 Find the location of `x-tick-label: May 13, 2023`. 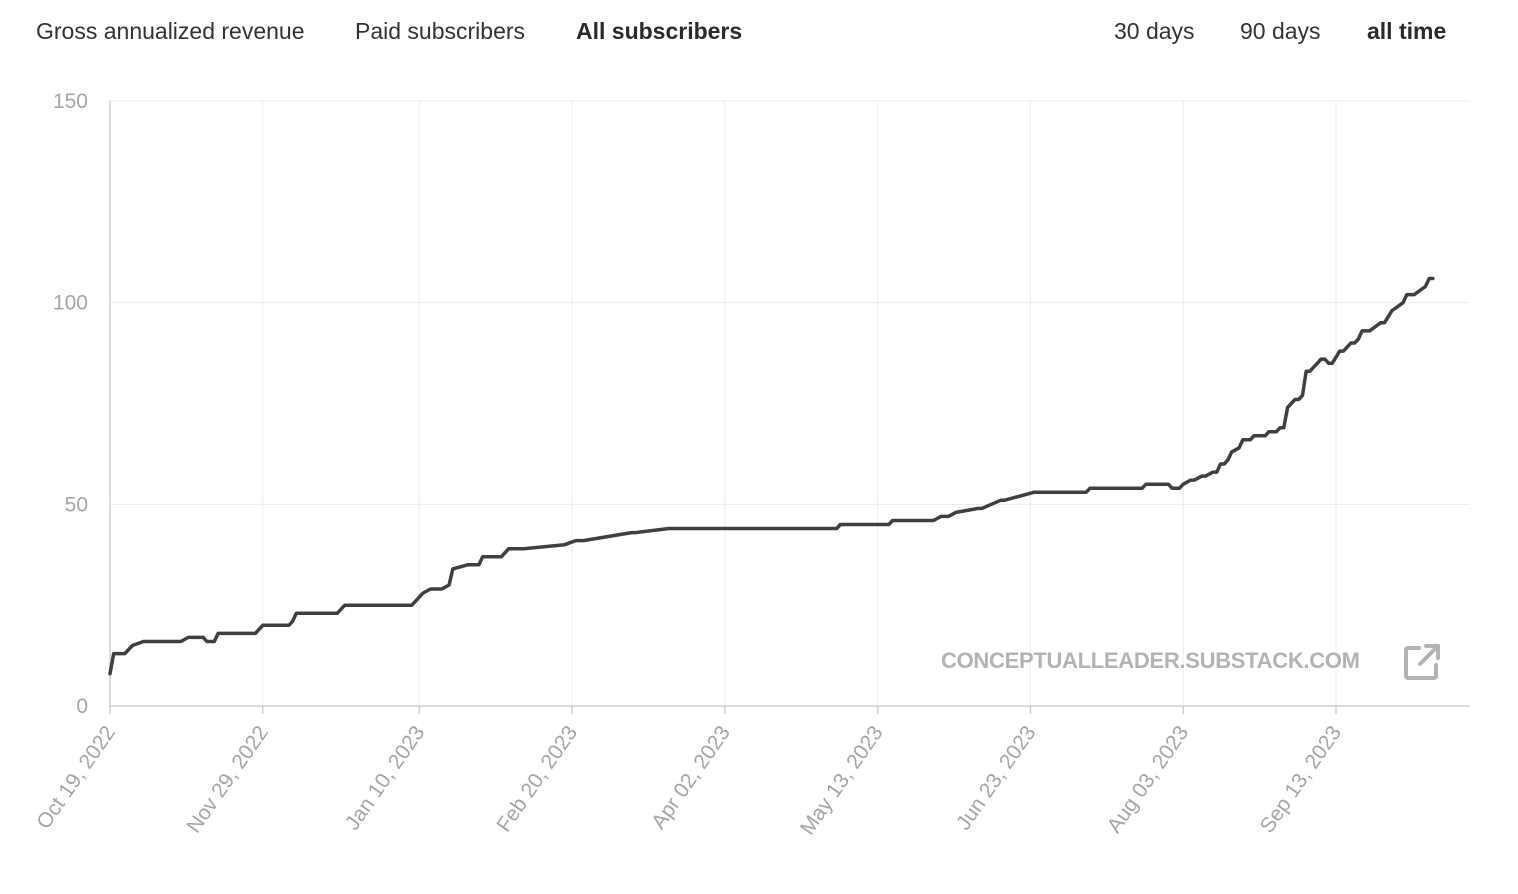

x-tick-label: May 13, 2023 is located at coordinates (842, 780).